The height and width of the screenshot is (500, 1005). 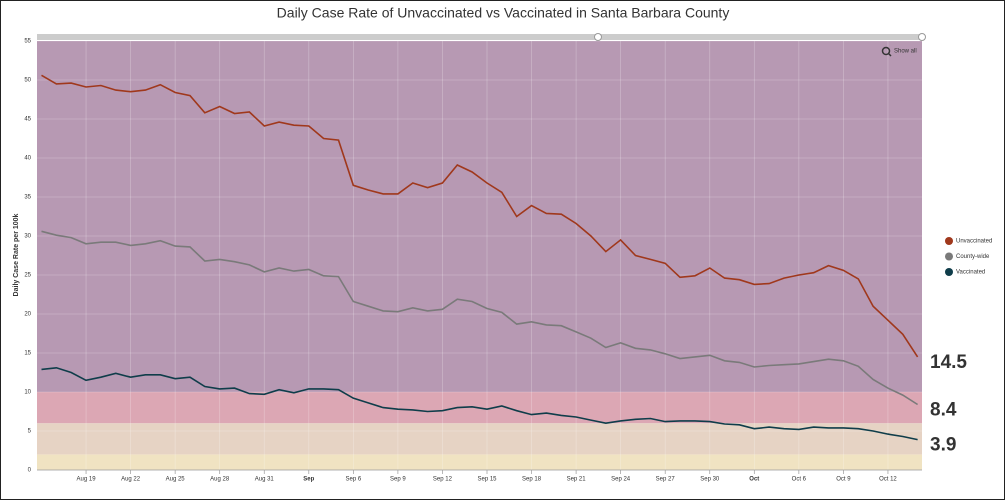 What do you see at coordinates (16, 254) in the screenshot?
I see `y-axis-label: Daily Case Rate per 100k` at bounding box center [16, 254].